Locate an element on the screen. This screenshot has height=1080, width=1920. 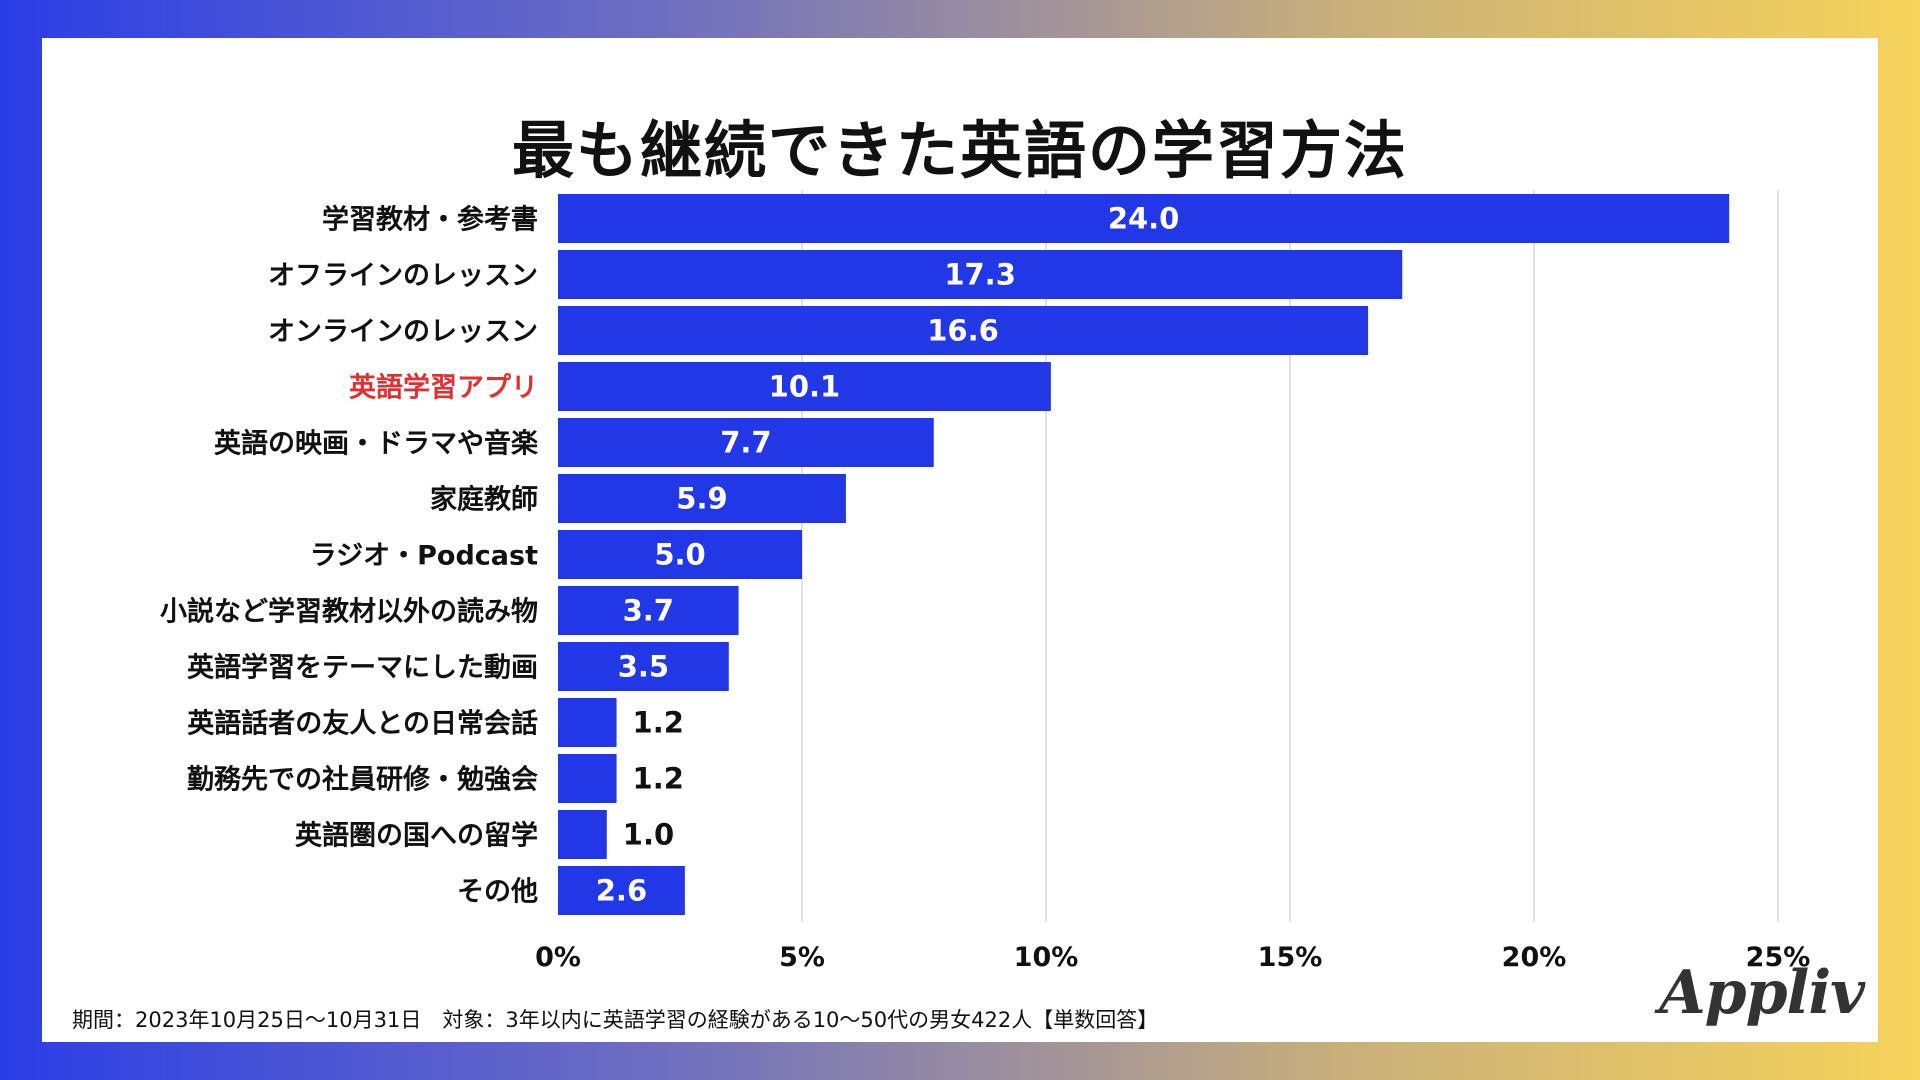
x-tick-label: 0% is located at coordinates (558, 957).